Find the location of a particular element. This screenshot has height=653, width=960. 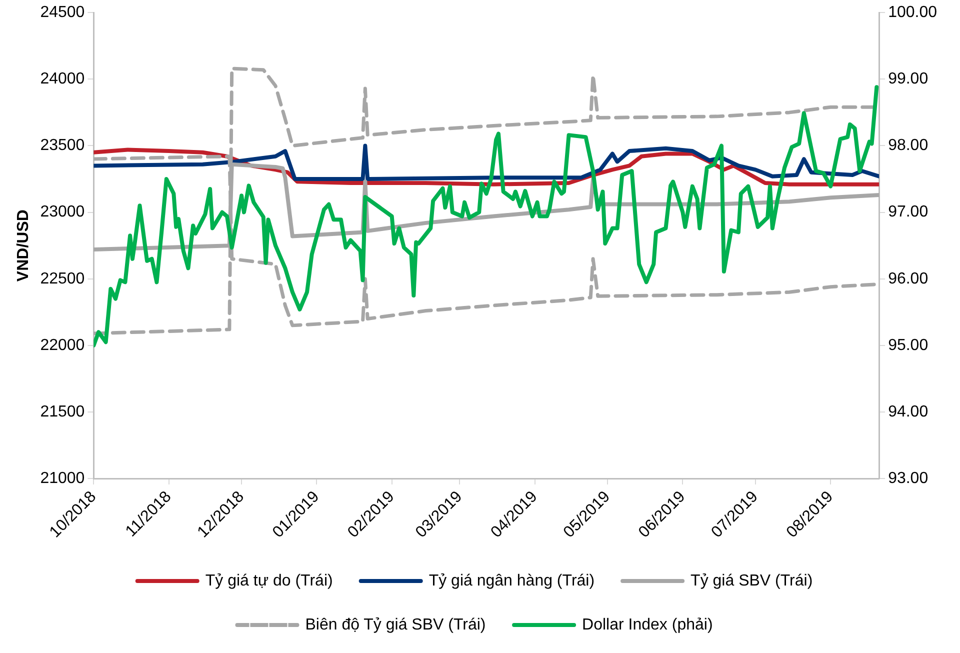

y-tick-label: 24500 is located at coordinates (62, 13).